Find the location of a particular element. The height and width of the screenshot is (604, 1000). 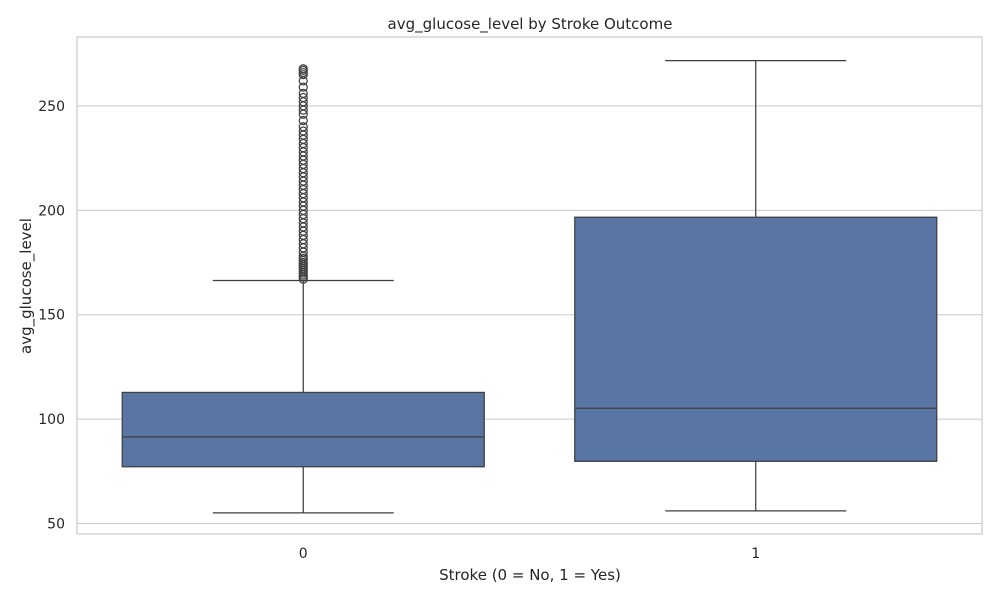

y-tick-label: 50 is located at coordinates (56, 525).